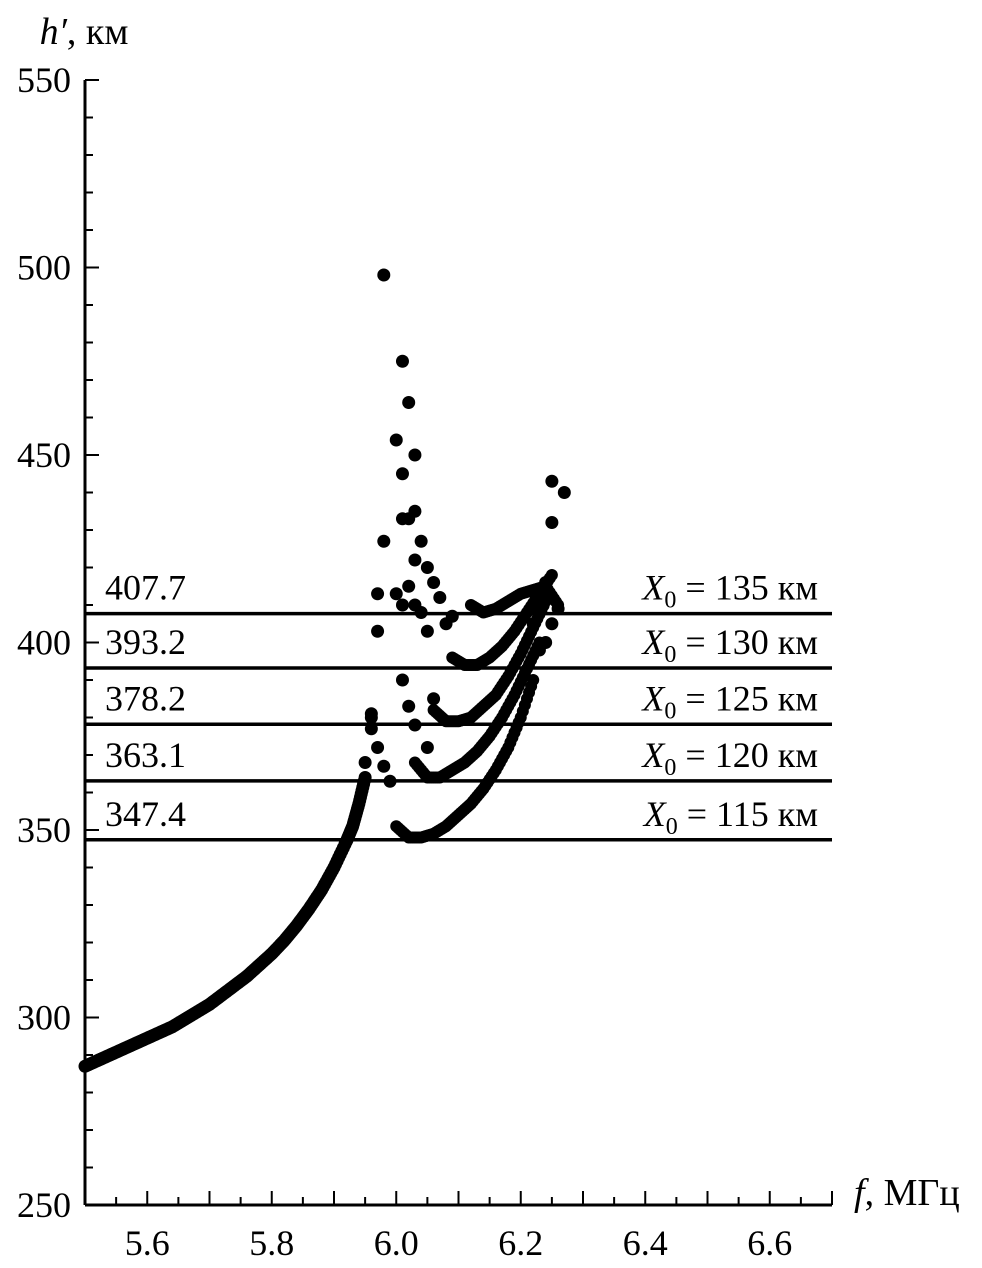 The height and width of the screenshot is (1268, 982). I want to click on x0-label: X0 = 135 км, so click(729, 591).